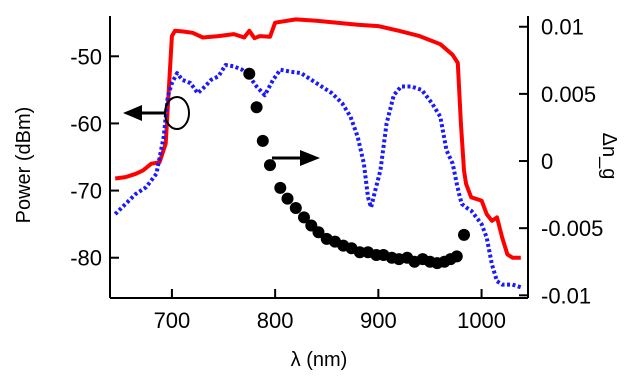  What do you see at coordinates (310, 158) in the screenshot?
I see `right-axis-arrow-head` at bounding box center [310, 158].